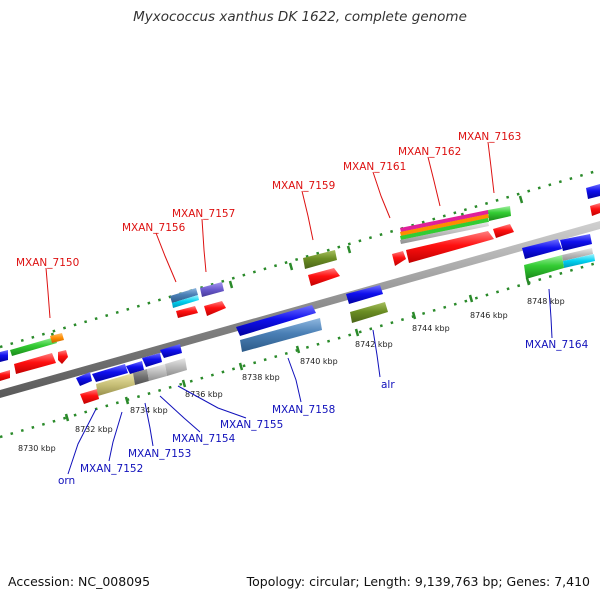  I want to click on kbp-label: 8738 kbp, so click(261, 377).